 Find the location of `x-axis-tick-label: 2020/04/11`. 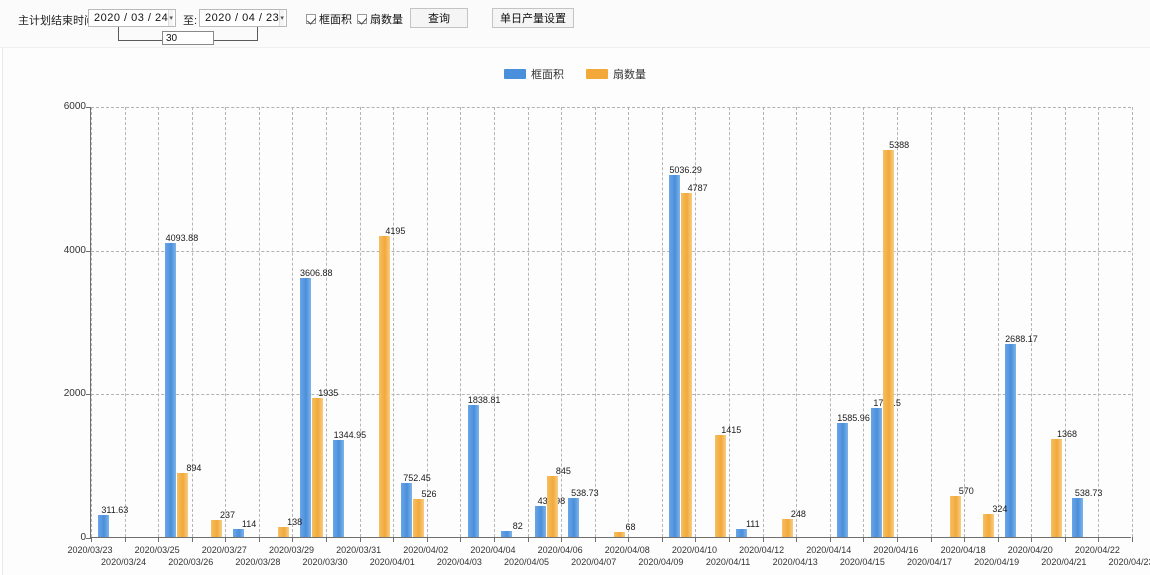

x-axis-tick-label: 2020/04/11 is located at coordinates (728, 562).